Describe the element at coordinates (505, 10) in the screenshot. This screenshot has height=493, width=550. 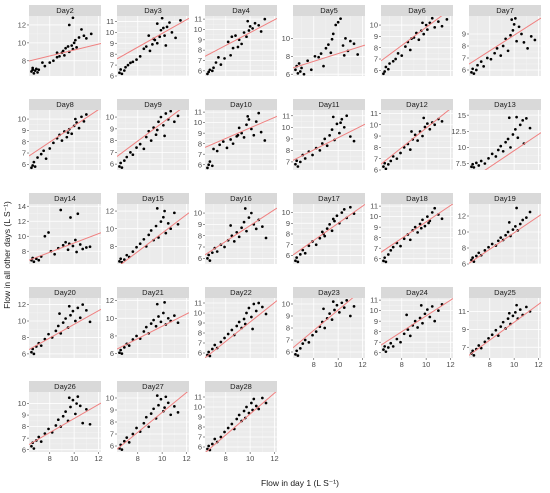
I see `facet-title: Day7` at that location.